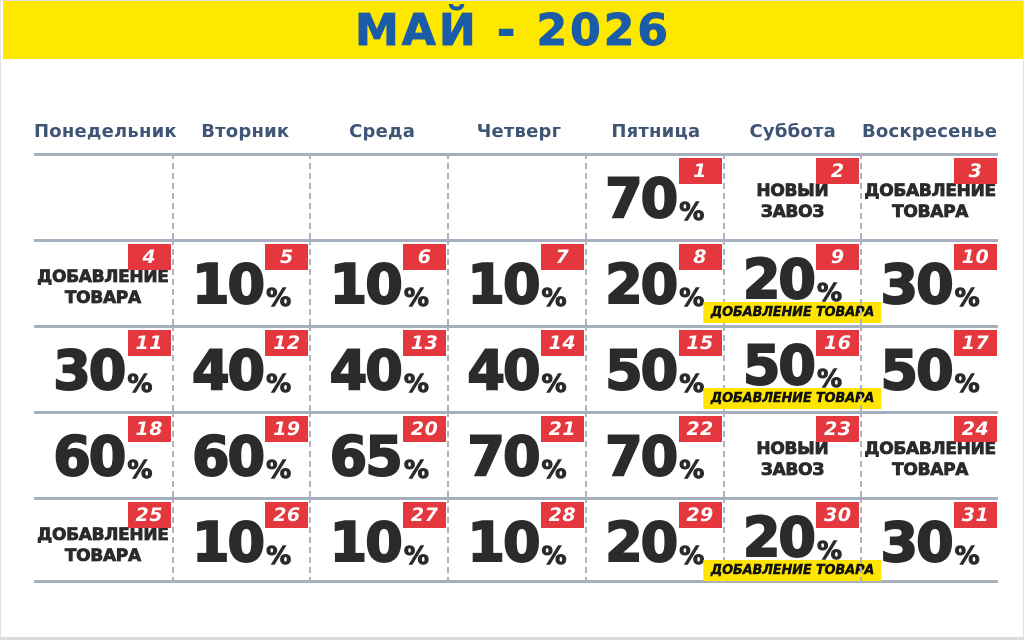 This screenshot has width=1024, height=640. What do you see at coordinates (366, 370) in the screenshot?
I see `discount-number: 40` at bounding box center [366, 370].